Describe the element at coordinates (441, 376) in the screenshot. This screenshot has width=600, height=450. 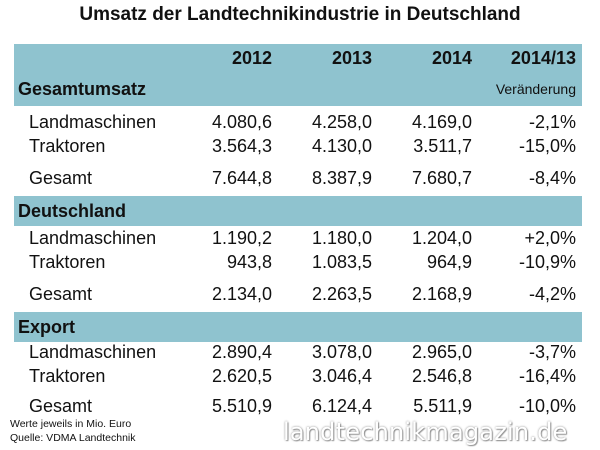
I see `cell-value: 2.546,8` at that location.